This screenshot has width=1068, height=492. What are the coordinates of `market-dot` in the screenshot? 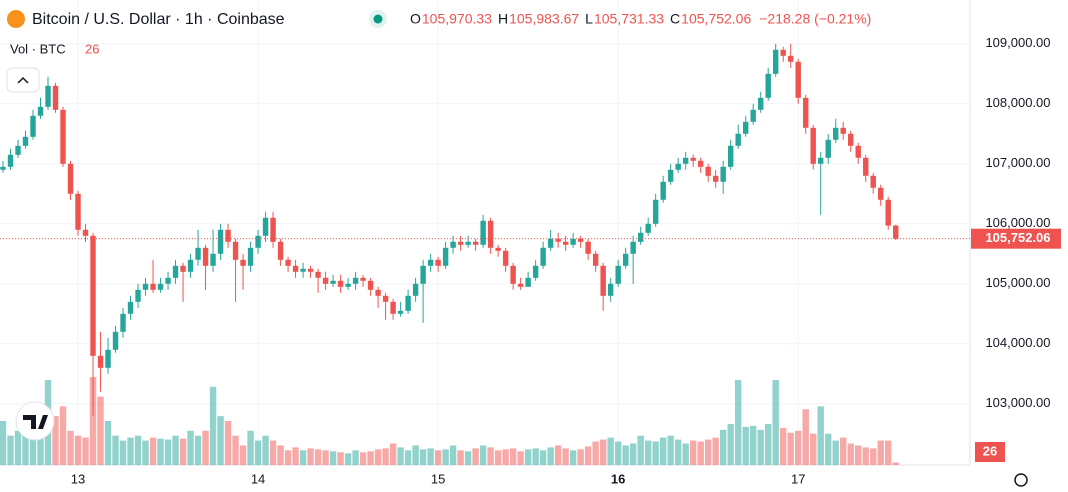 It's located at (378, 19).